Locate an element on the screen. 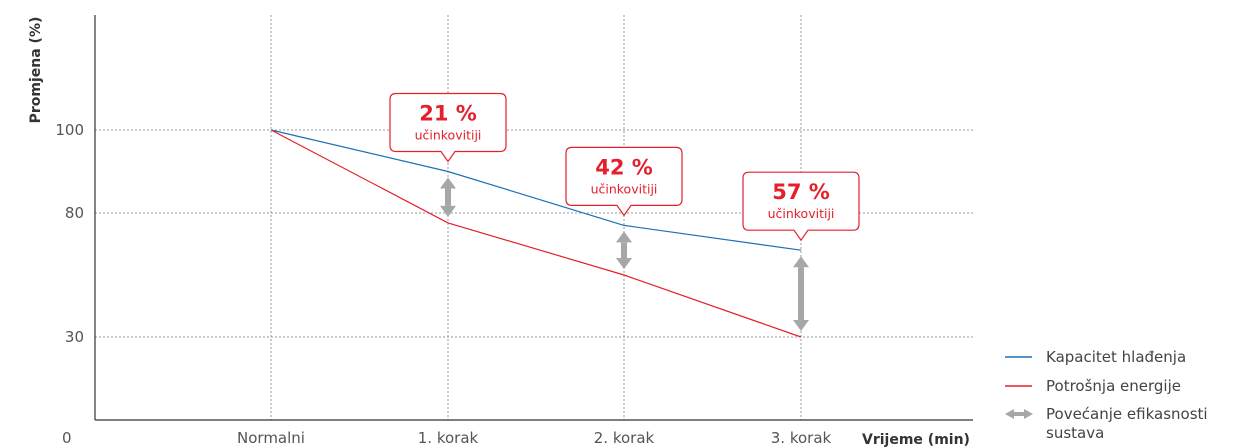  x-axis-title: Vrijeme (min) is located at coordinates (916, 440).